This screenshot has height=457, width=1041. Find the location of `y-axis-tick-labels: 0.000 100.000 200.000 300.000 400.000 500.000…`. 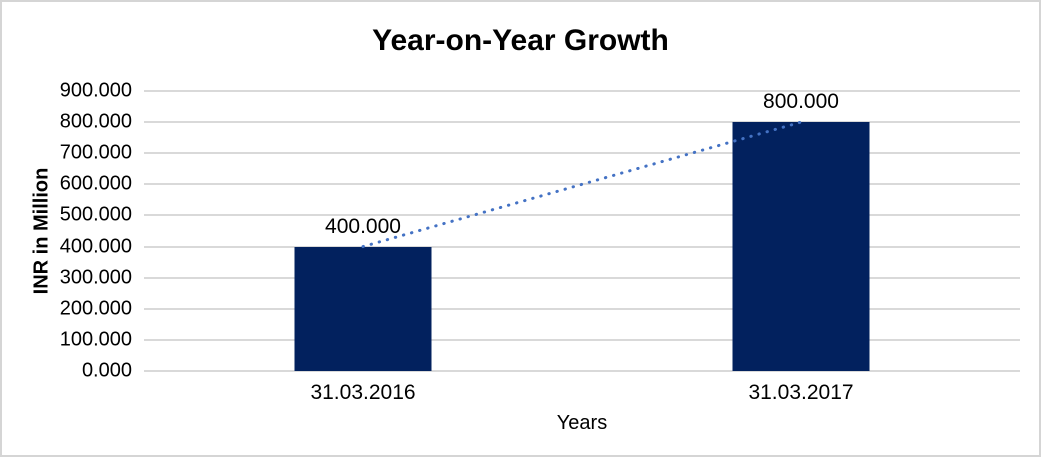

y-axis-tick-labels: 0.000 100.000 200.000 300.000 400.000 500.000… is located at coordinates (67, 231).